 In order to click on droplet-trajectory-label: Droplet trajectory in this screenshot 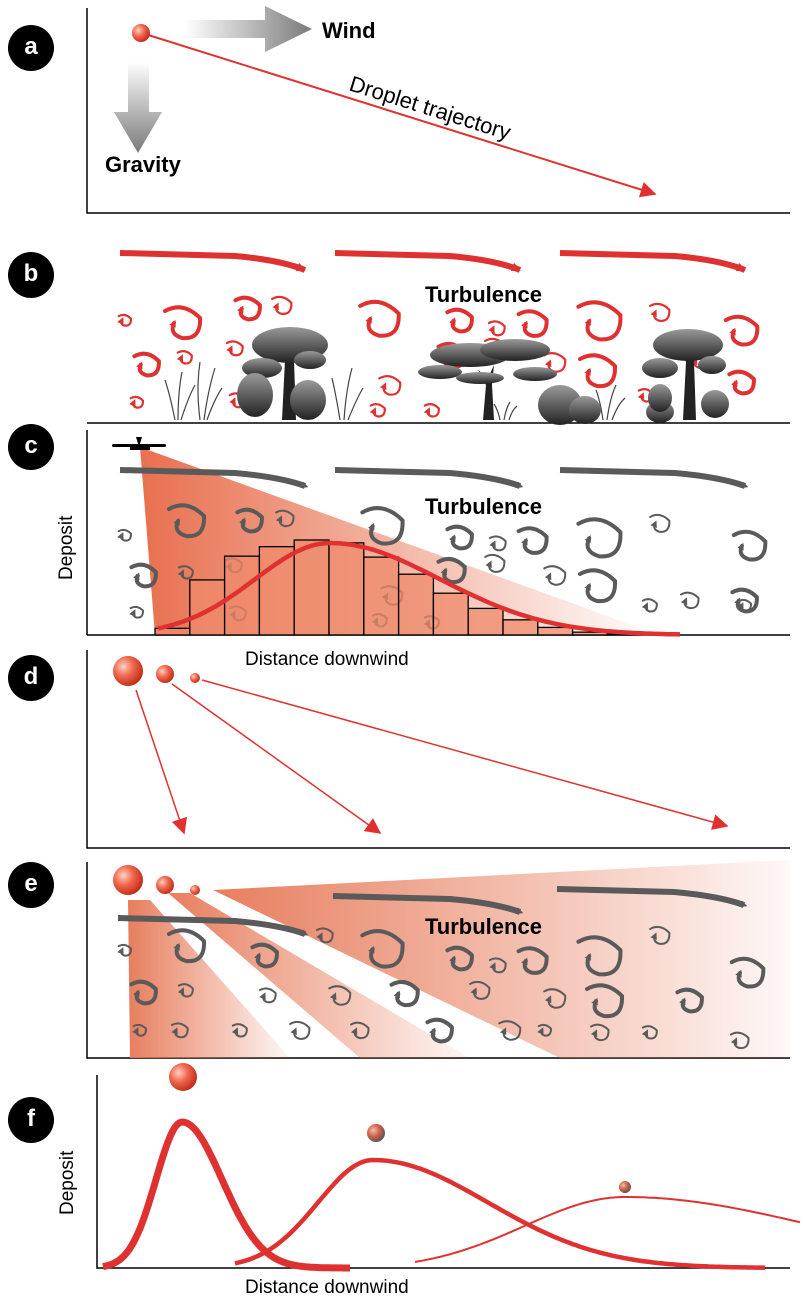, I will do `click(430, 108)`.